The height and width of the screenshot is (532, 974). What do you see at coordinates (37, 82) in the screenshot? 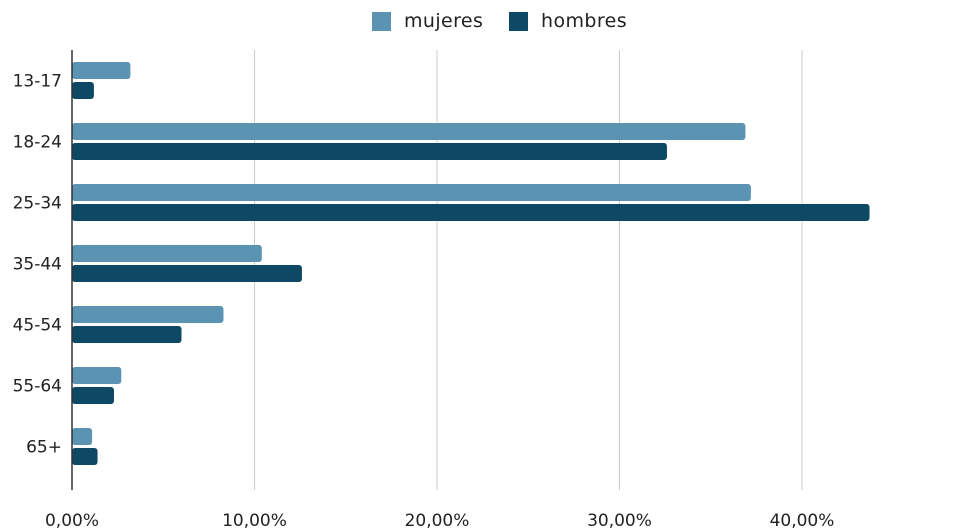
I see `y-tick-label: 13-17` at bounding box center [37, 82].